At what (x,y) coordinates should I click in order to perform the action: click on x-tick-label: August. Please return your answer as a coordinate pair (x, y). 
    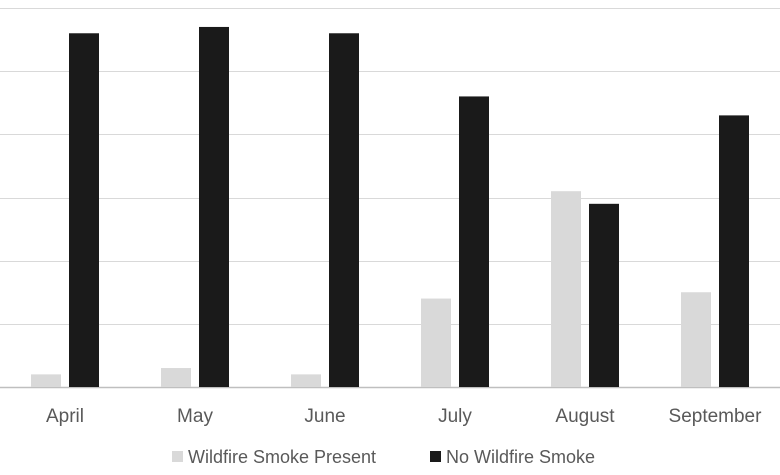
    Looking at the image, I should click on (585, 416).